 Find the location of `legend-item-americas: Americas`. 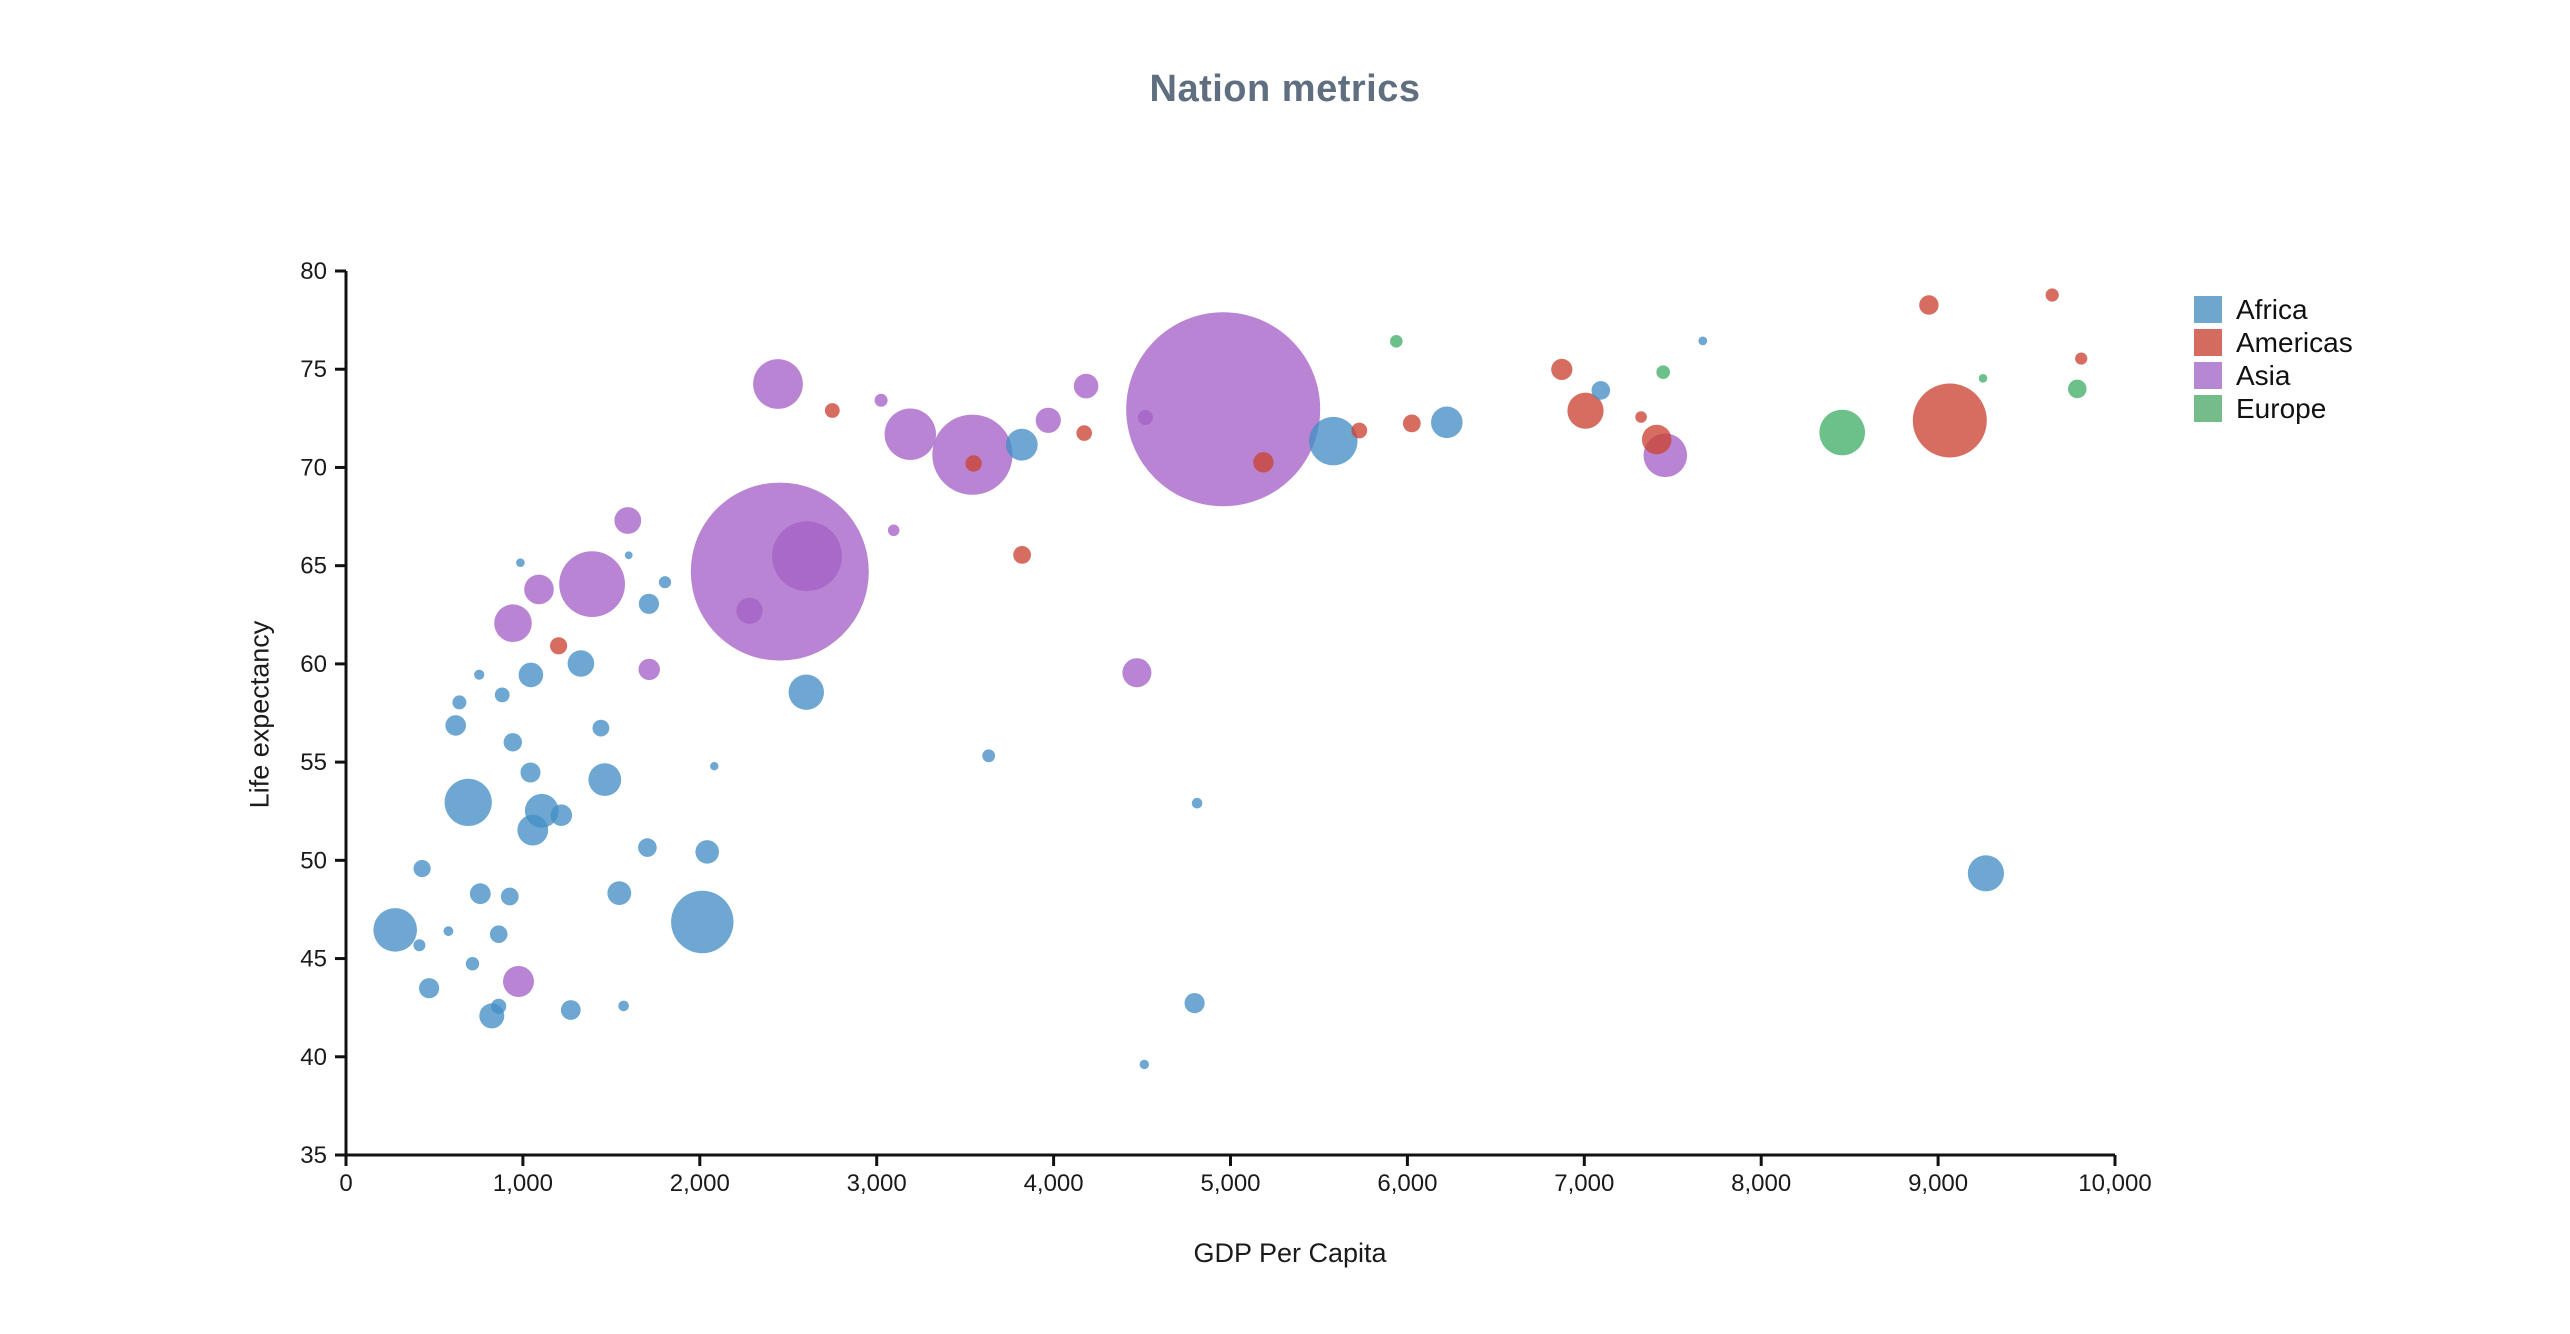

legend-item-americas: Americas is located at coordinates (2273, 343).